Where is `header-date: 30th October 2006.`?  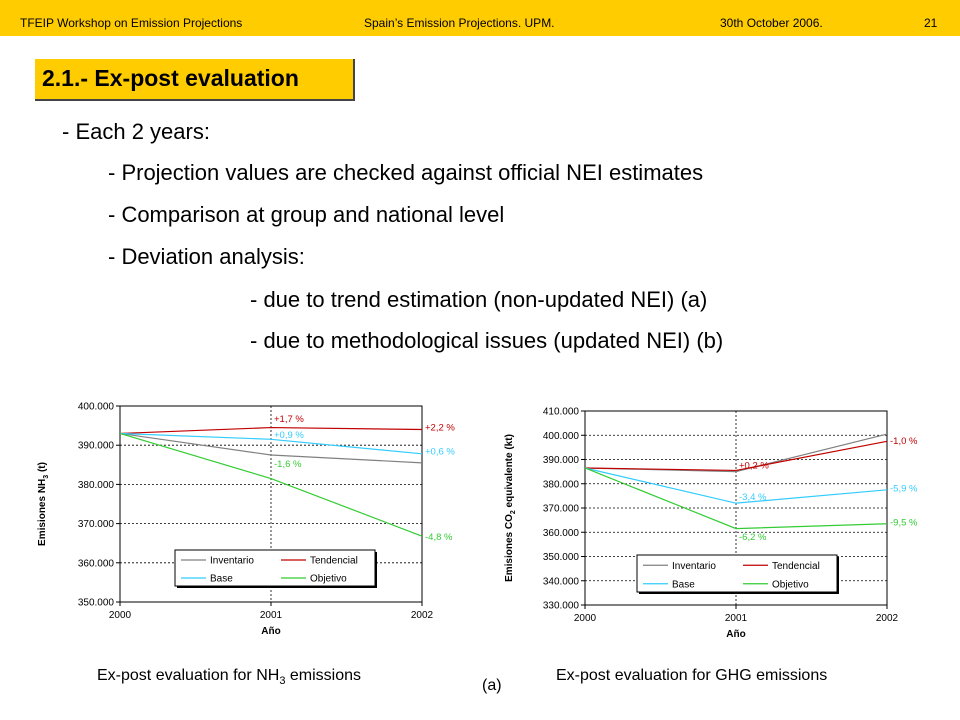 header-date: 30th October 2006. is located at coordinates (771, 23).